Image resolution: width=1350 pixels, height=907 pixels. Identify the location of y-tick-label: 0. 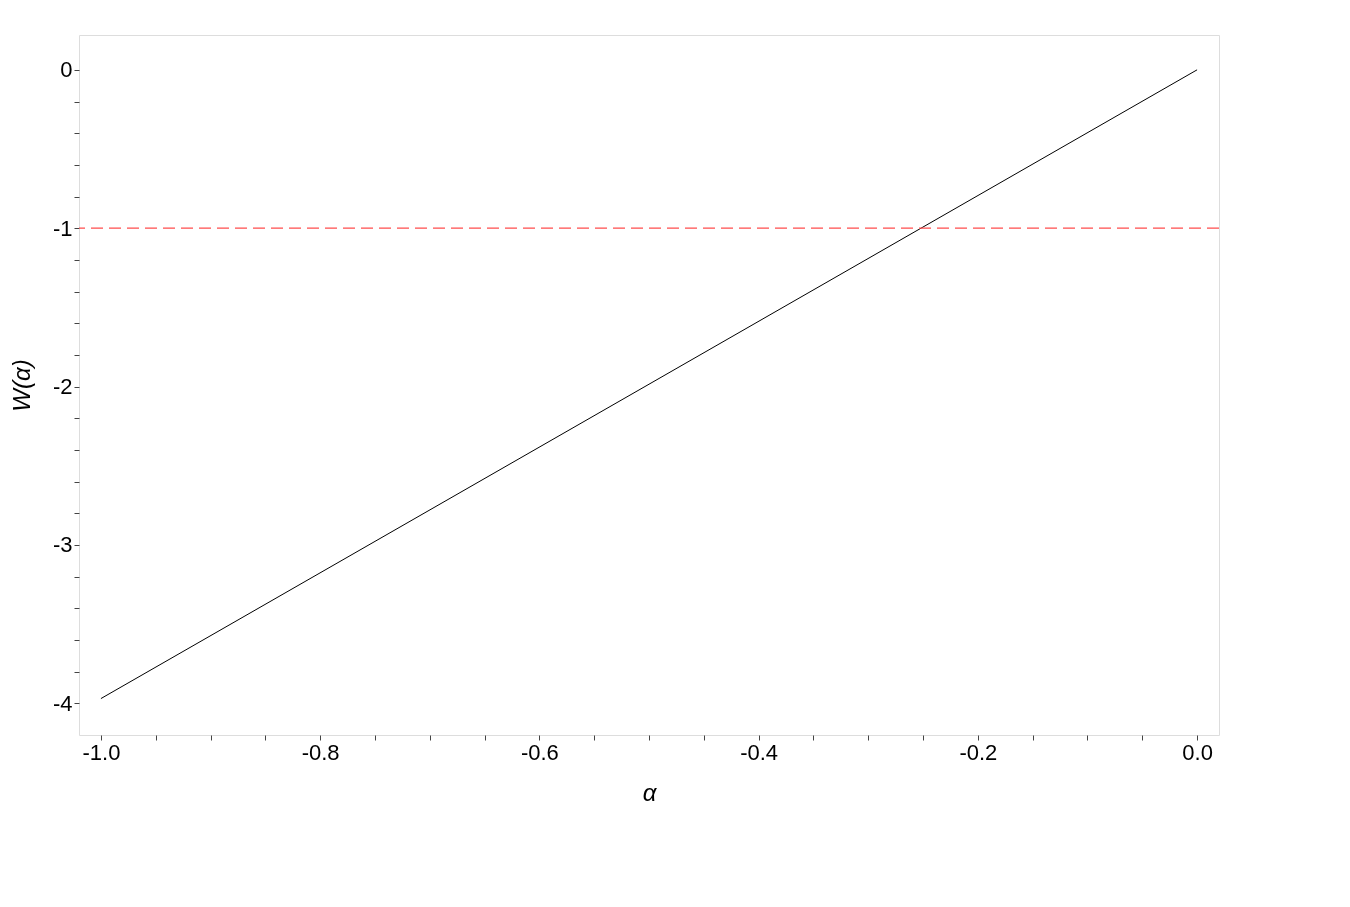
(66, 70).